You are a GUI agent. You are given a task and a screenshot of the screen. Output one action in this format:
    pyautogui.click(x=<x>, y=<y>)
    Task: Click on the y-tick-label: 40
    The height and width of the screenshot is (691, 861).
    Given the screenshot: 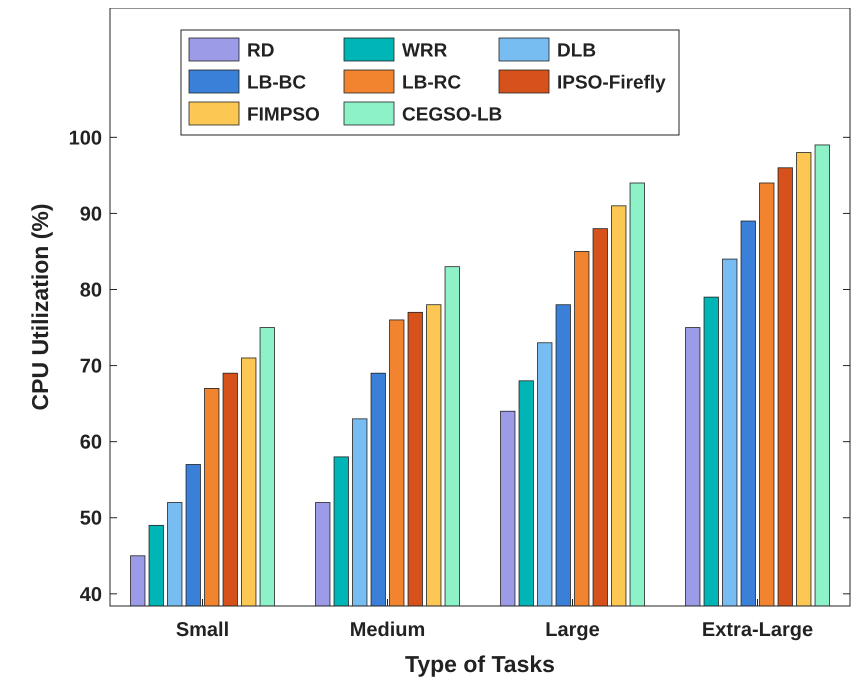 What is the action you would take?
    pyautogui.click(x=91, y=595)
    